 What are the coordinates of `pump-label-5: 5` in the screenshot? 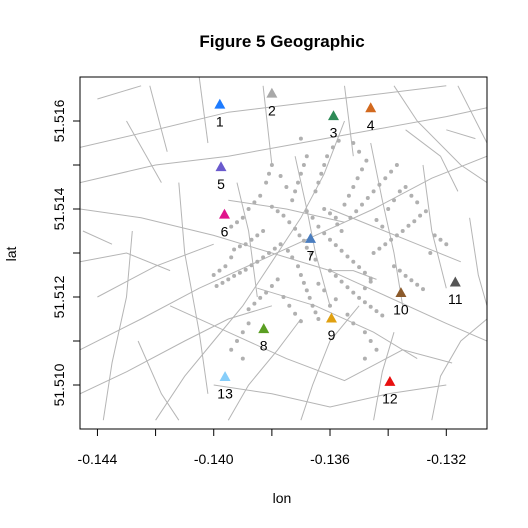 It's located at (221, 184).